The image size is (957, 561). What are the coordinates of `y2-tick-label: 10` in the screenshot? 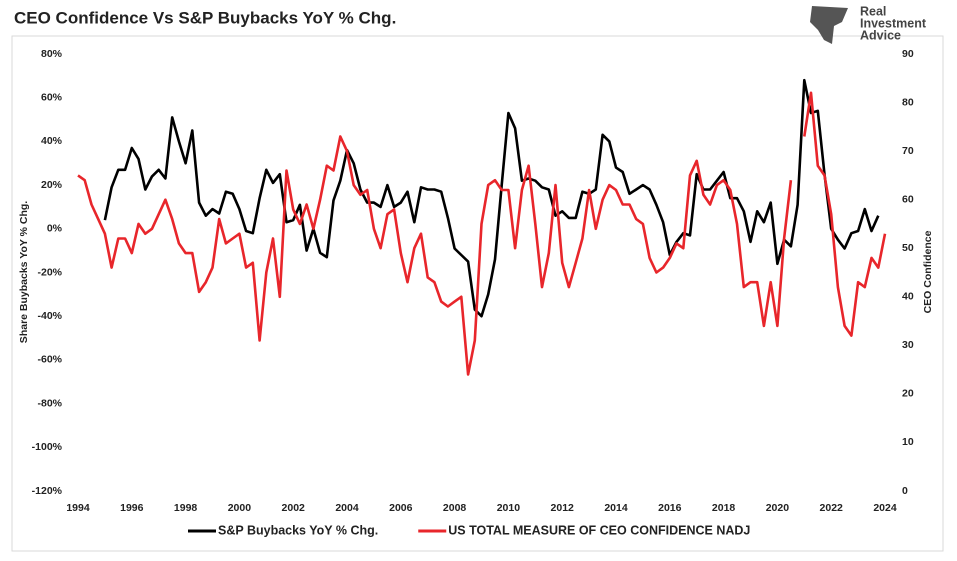 It's located at (908, 442).